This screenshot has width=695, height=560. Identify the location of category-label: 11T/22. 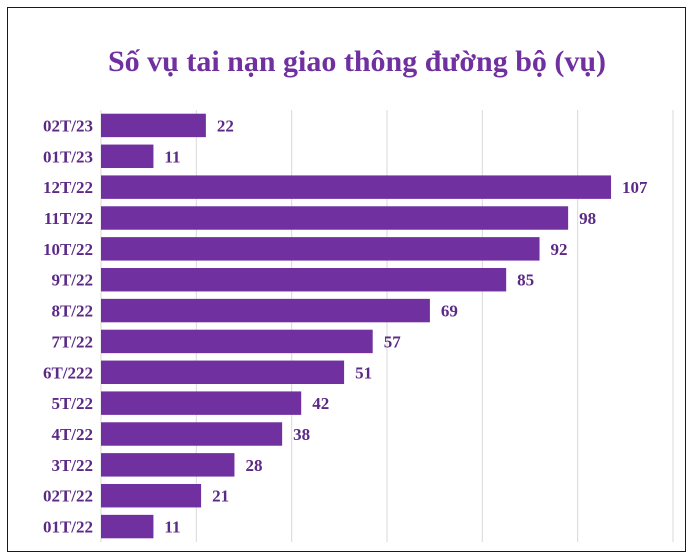
(68, 218).